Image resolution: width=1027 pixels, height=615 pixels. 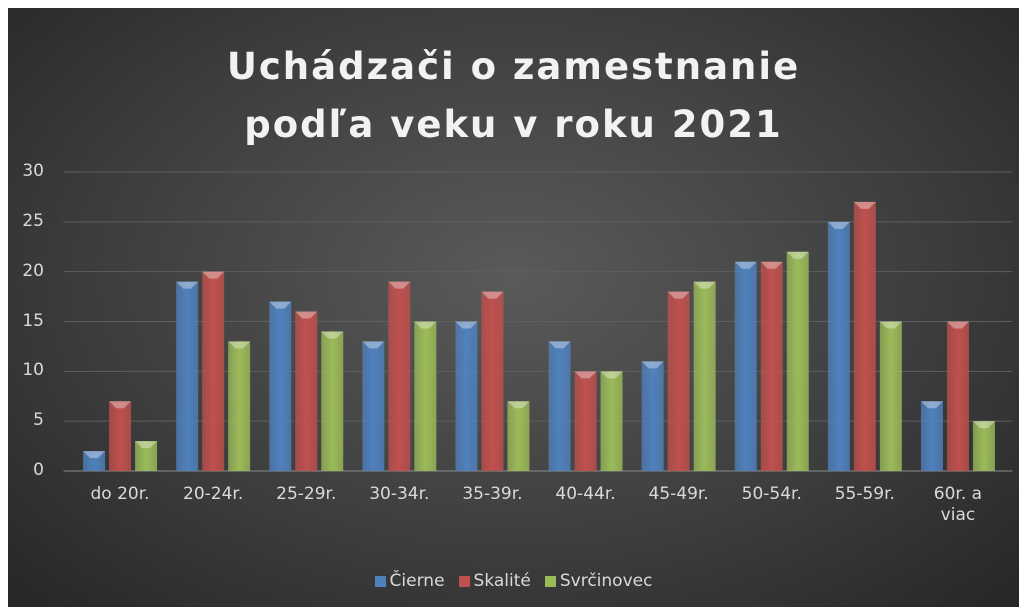 I want to click on x-tick-label: 35-39r., so click(x=492, y=494).